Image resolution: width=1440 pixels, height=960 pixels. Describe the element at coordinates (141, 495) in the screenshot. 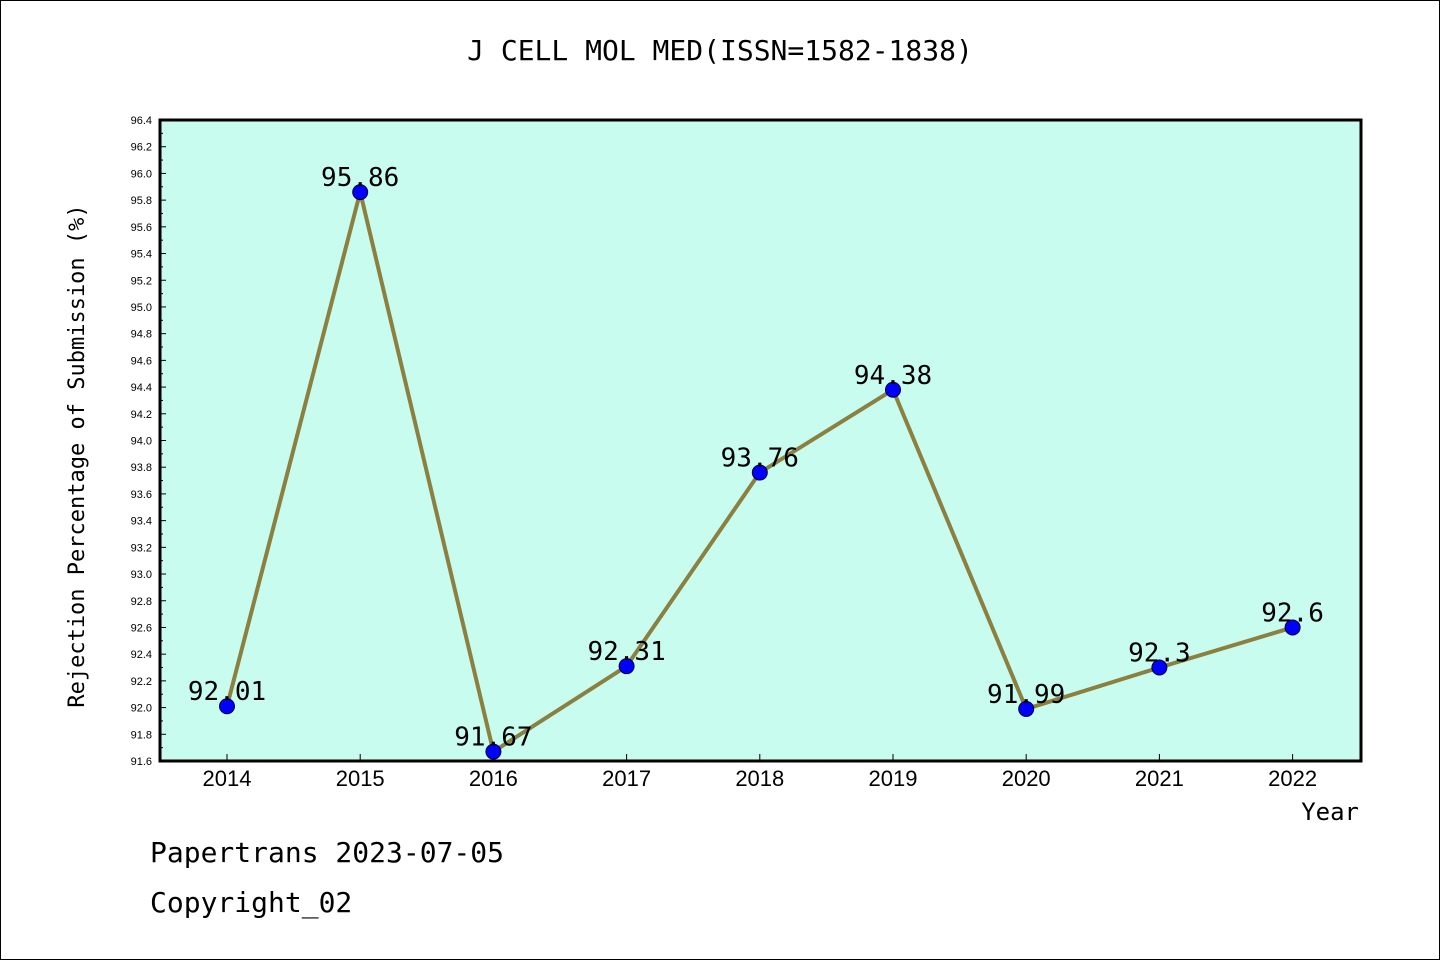

I see `y-tick-label: 93.6` at that location.